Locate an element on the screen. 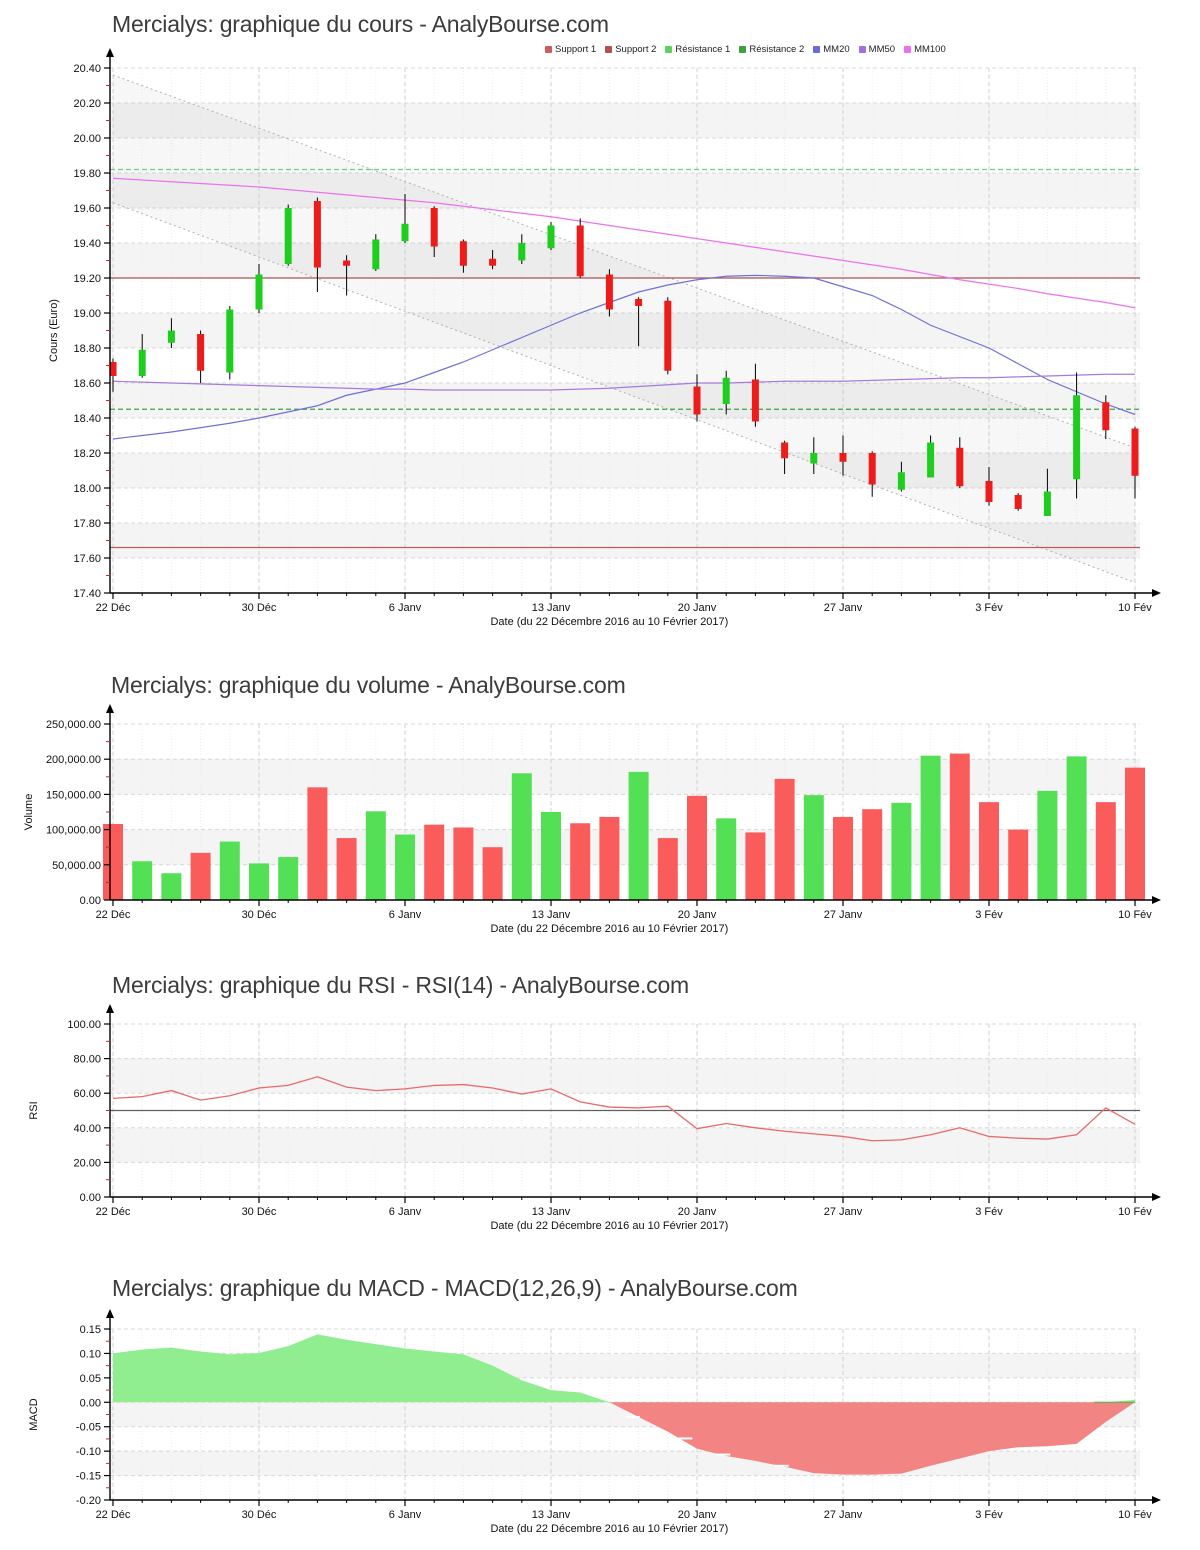 This screenshot has height=1550, width=1200. legend-label: MM50 is located at coordinates (882, 49).